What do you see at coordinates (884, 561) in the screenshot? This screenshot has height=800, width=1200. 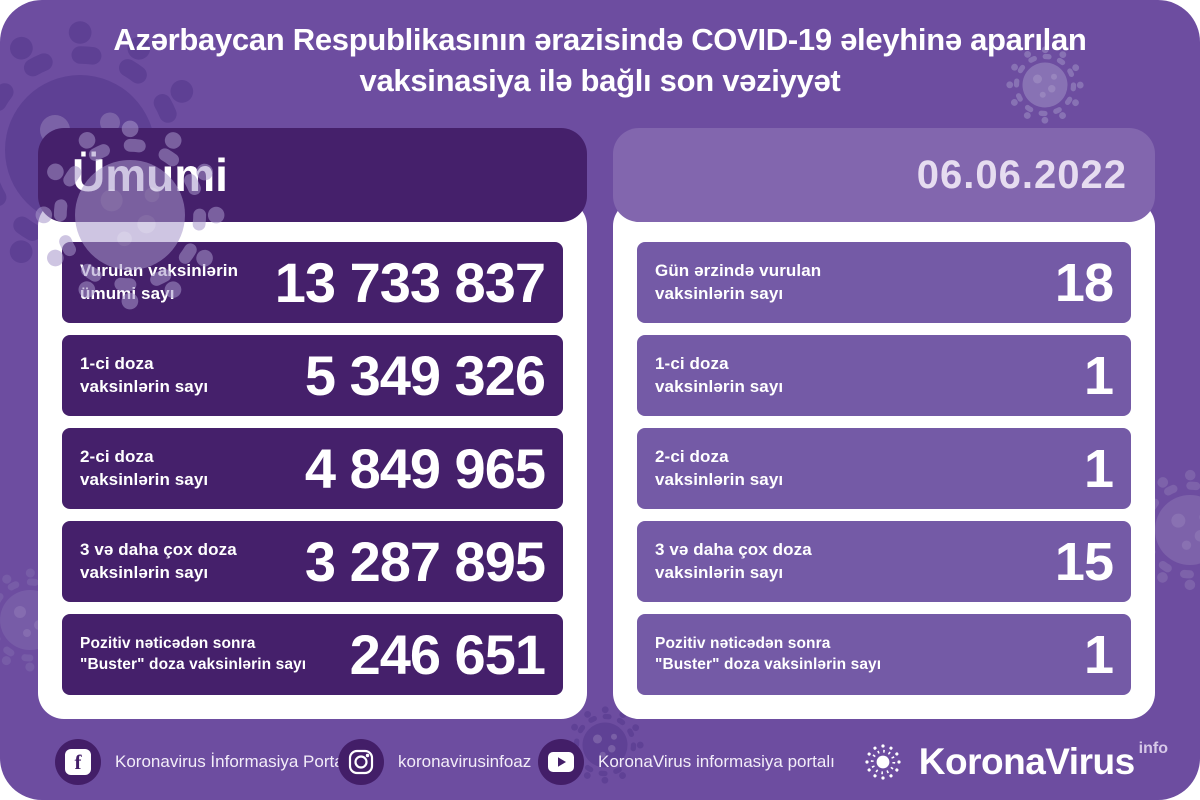 I see `stat-row-daily-third-dose: 3 və daha çox doza vaksinlərin sayı 15` at bounding box center [884, 561].